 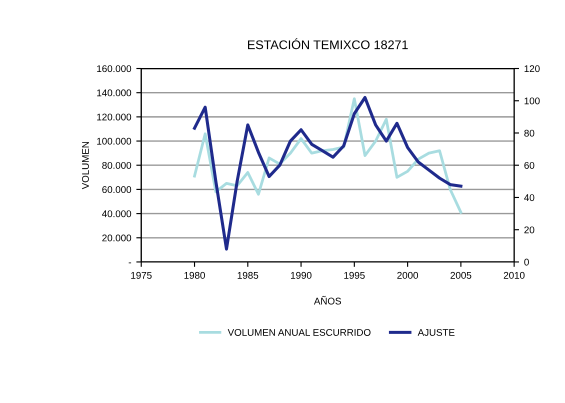 I want to click on y-tick-label: 40.000, so click(x=117, y=214).